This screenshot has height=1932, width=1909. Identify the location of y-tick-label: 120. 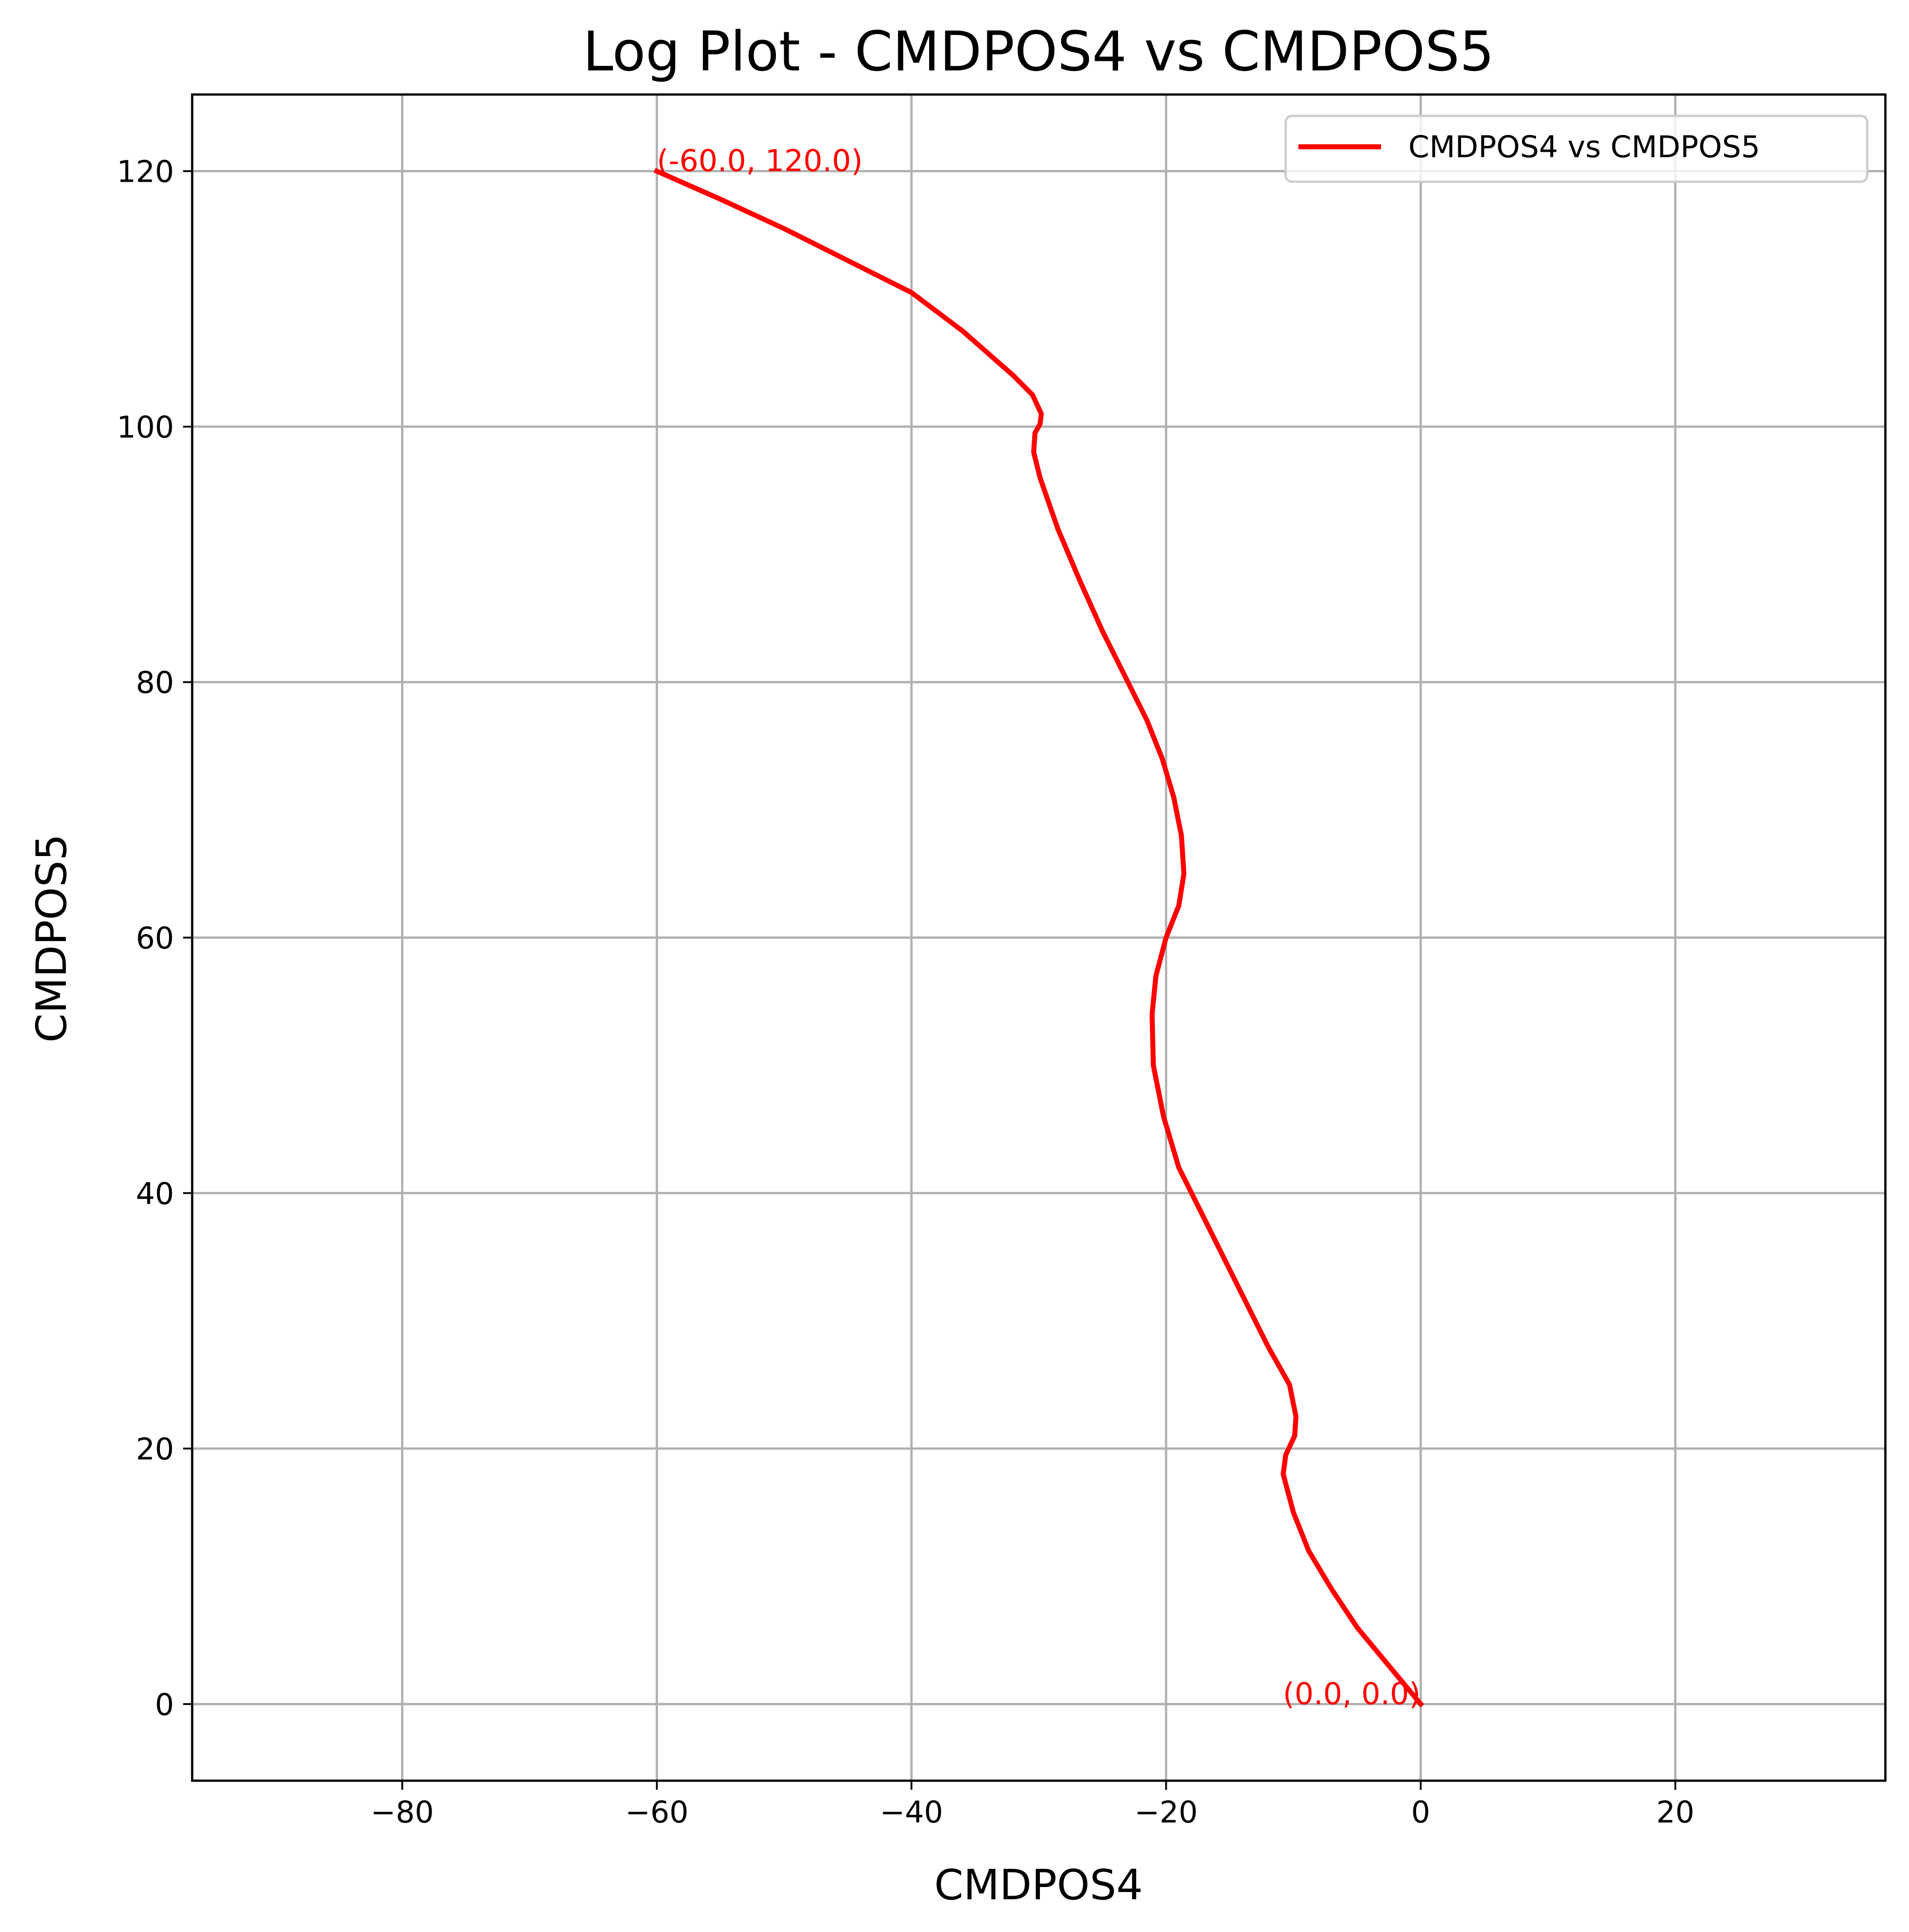
(146, 172).